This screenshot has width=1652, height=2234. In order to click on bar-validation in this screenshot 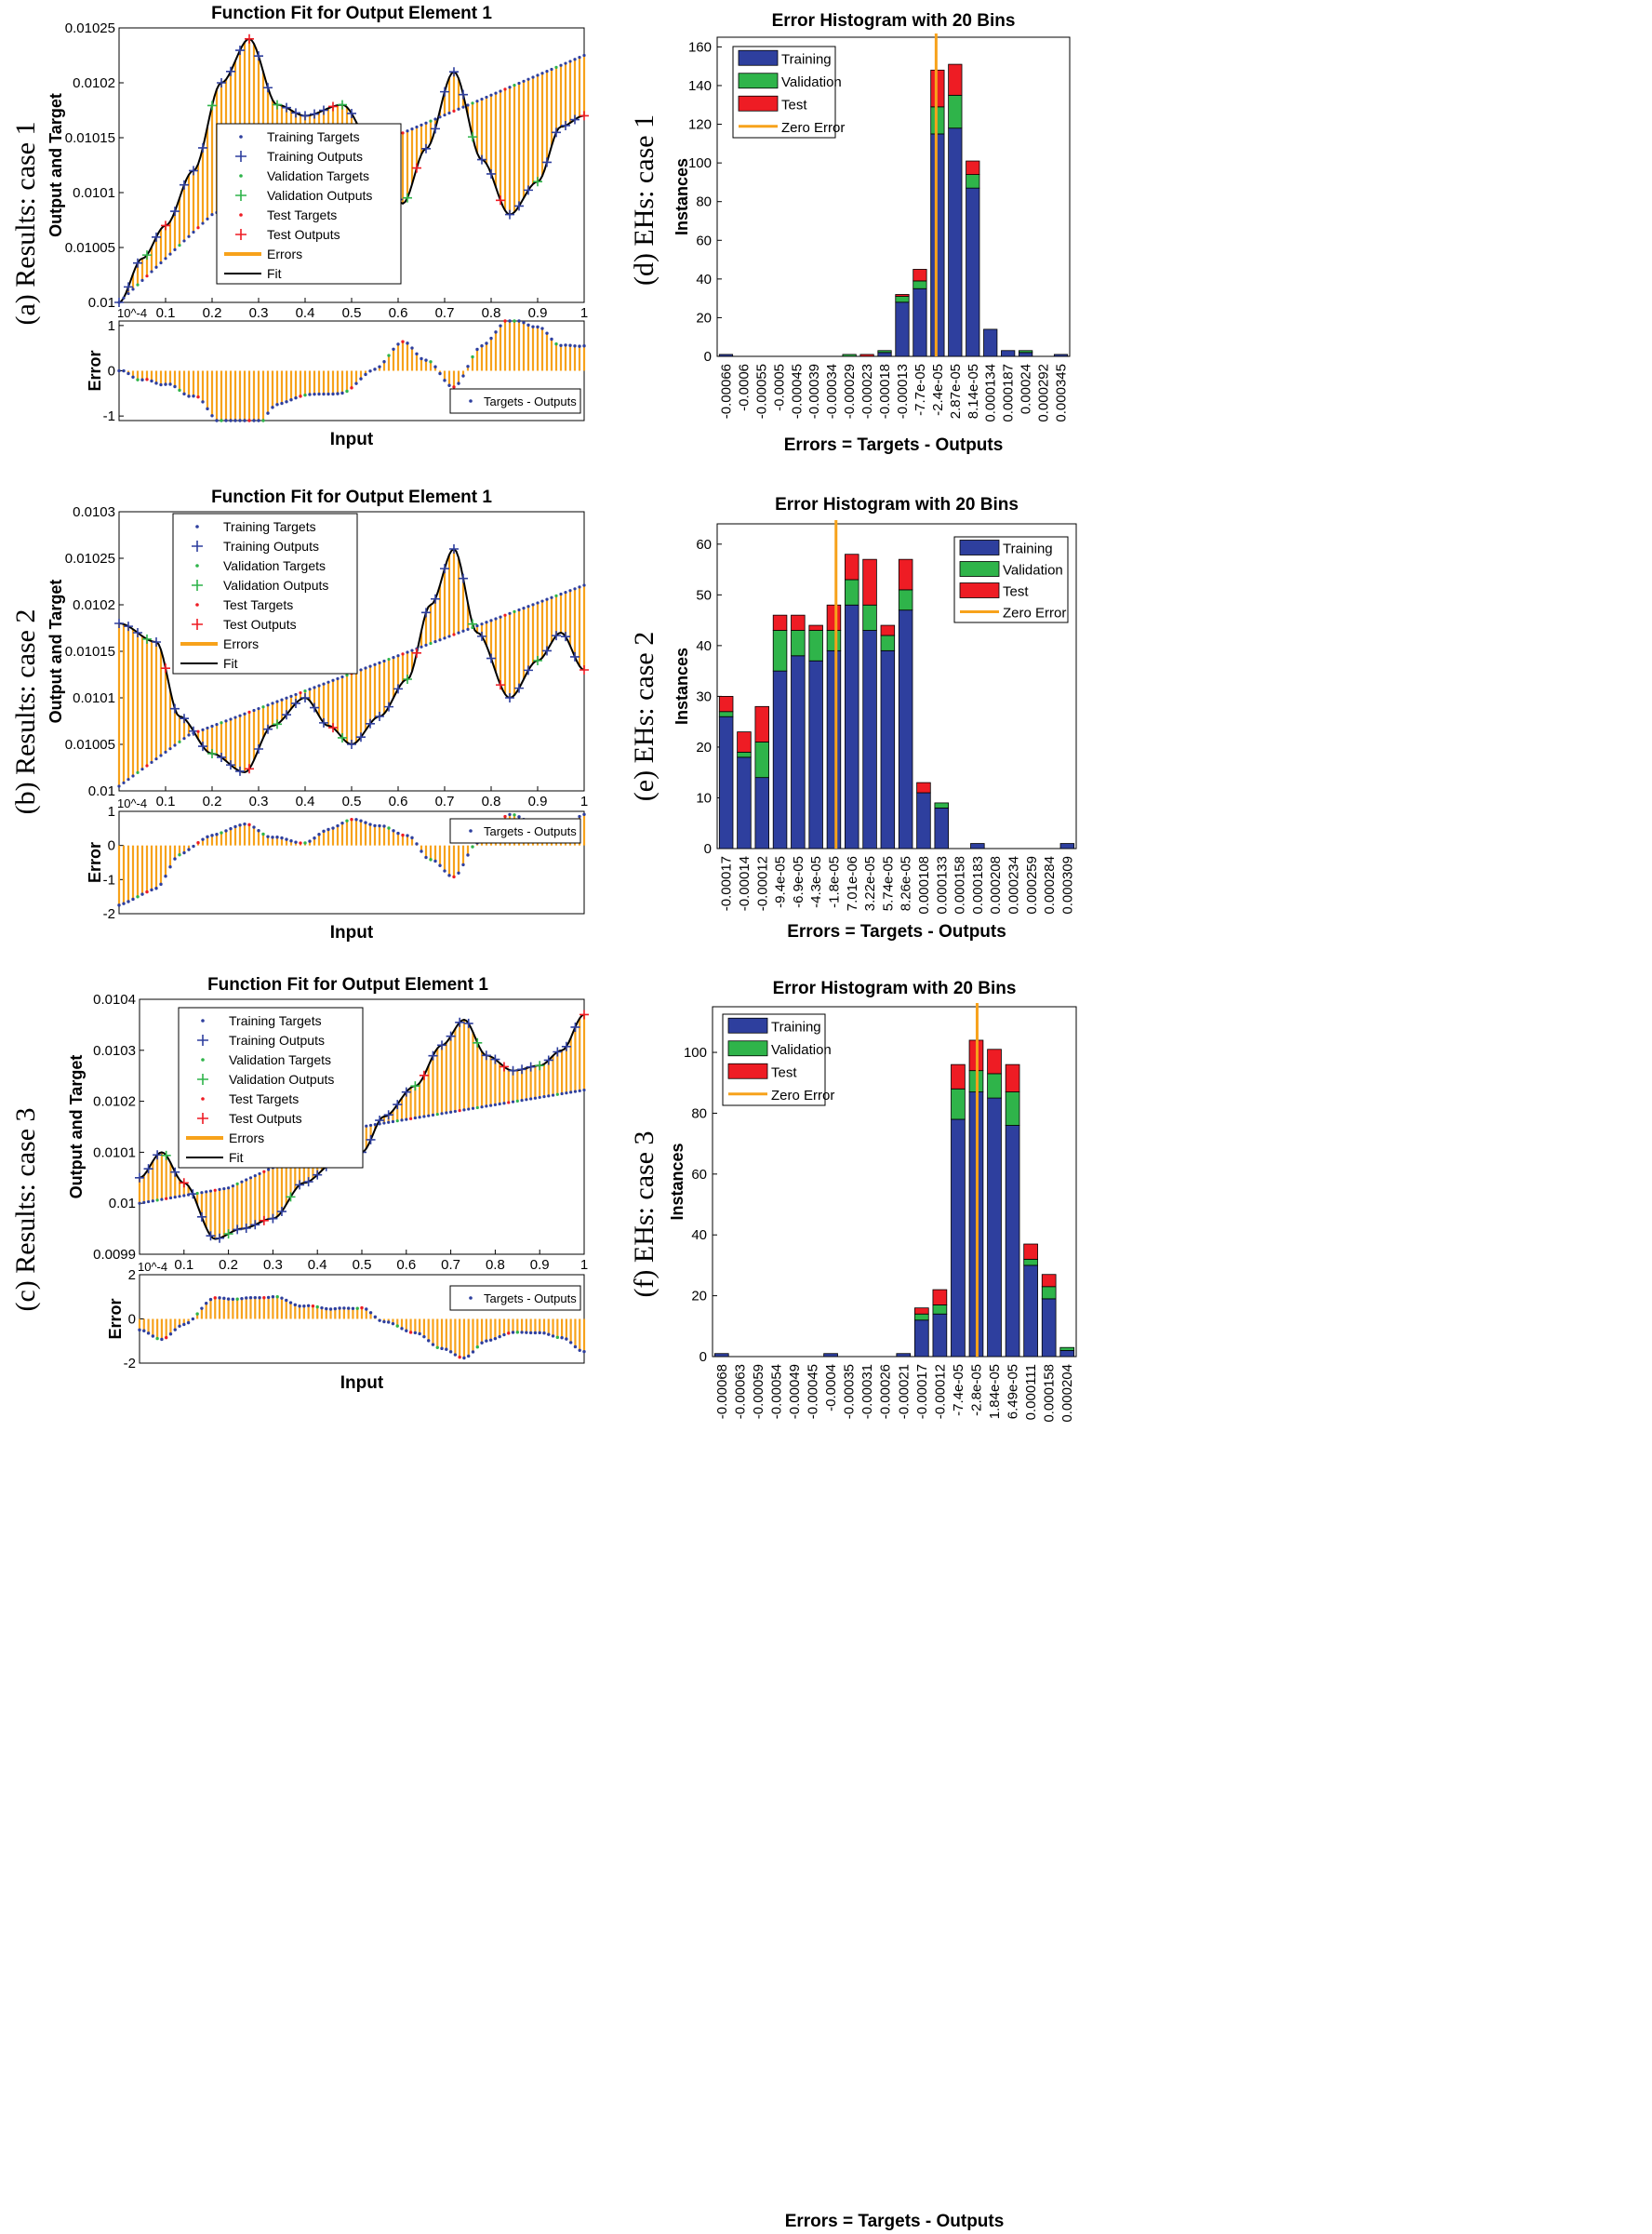, I will do `click(920, 285)`.